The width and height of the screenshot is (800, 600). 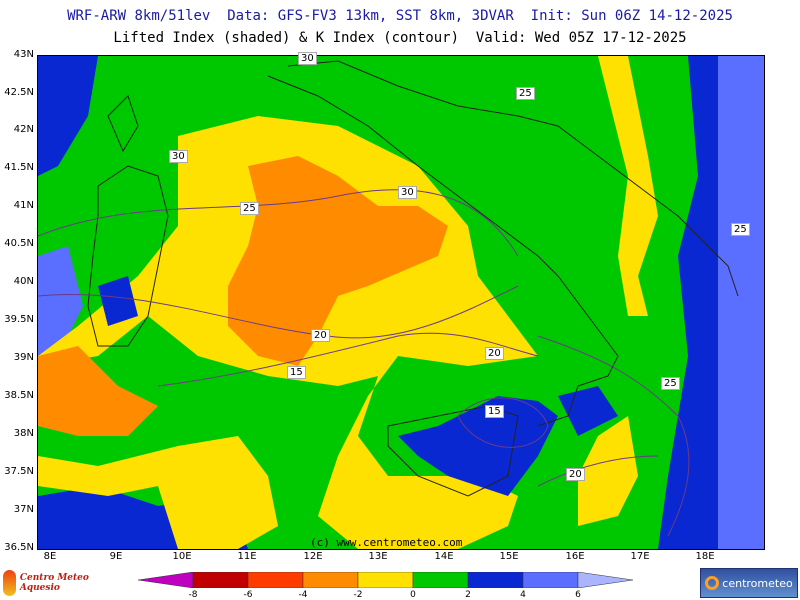 What do you see at coordinates (303, 595) in the screenshot?
I see `colorbar-tick-label: -4` at bounding box center [303, 595].